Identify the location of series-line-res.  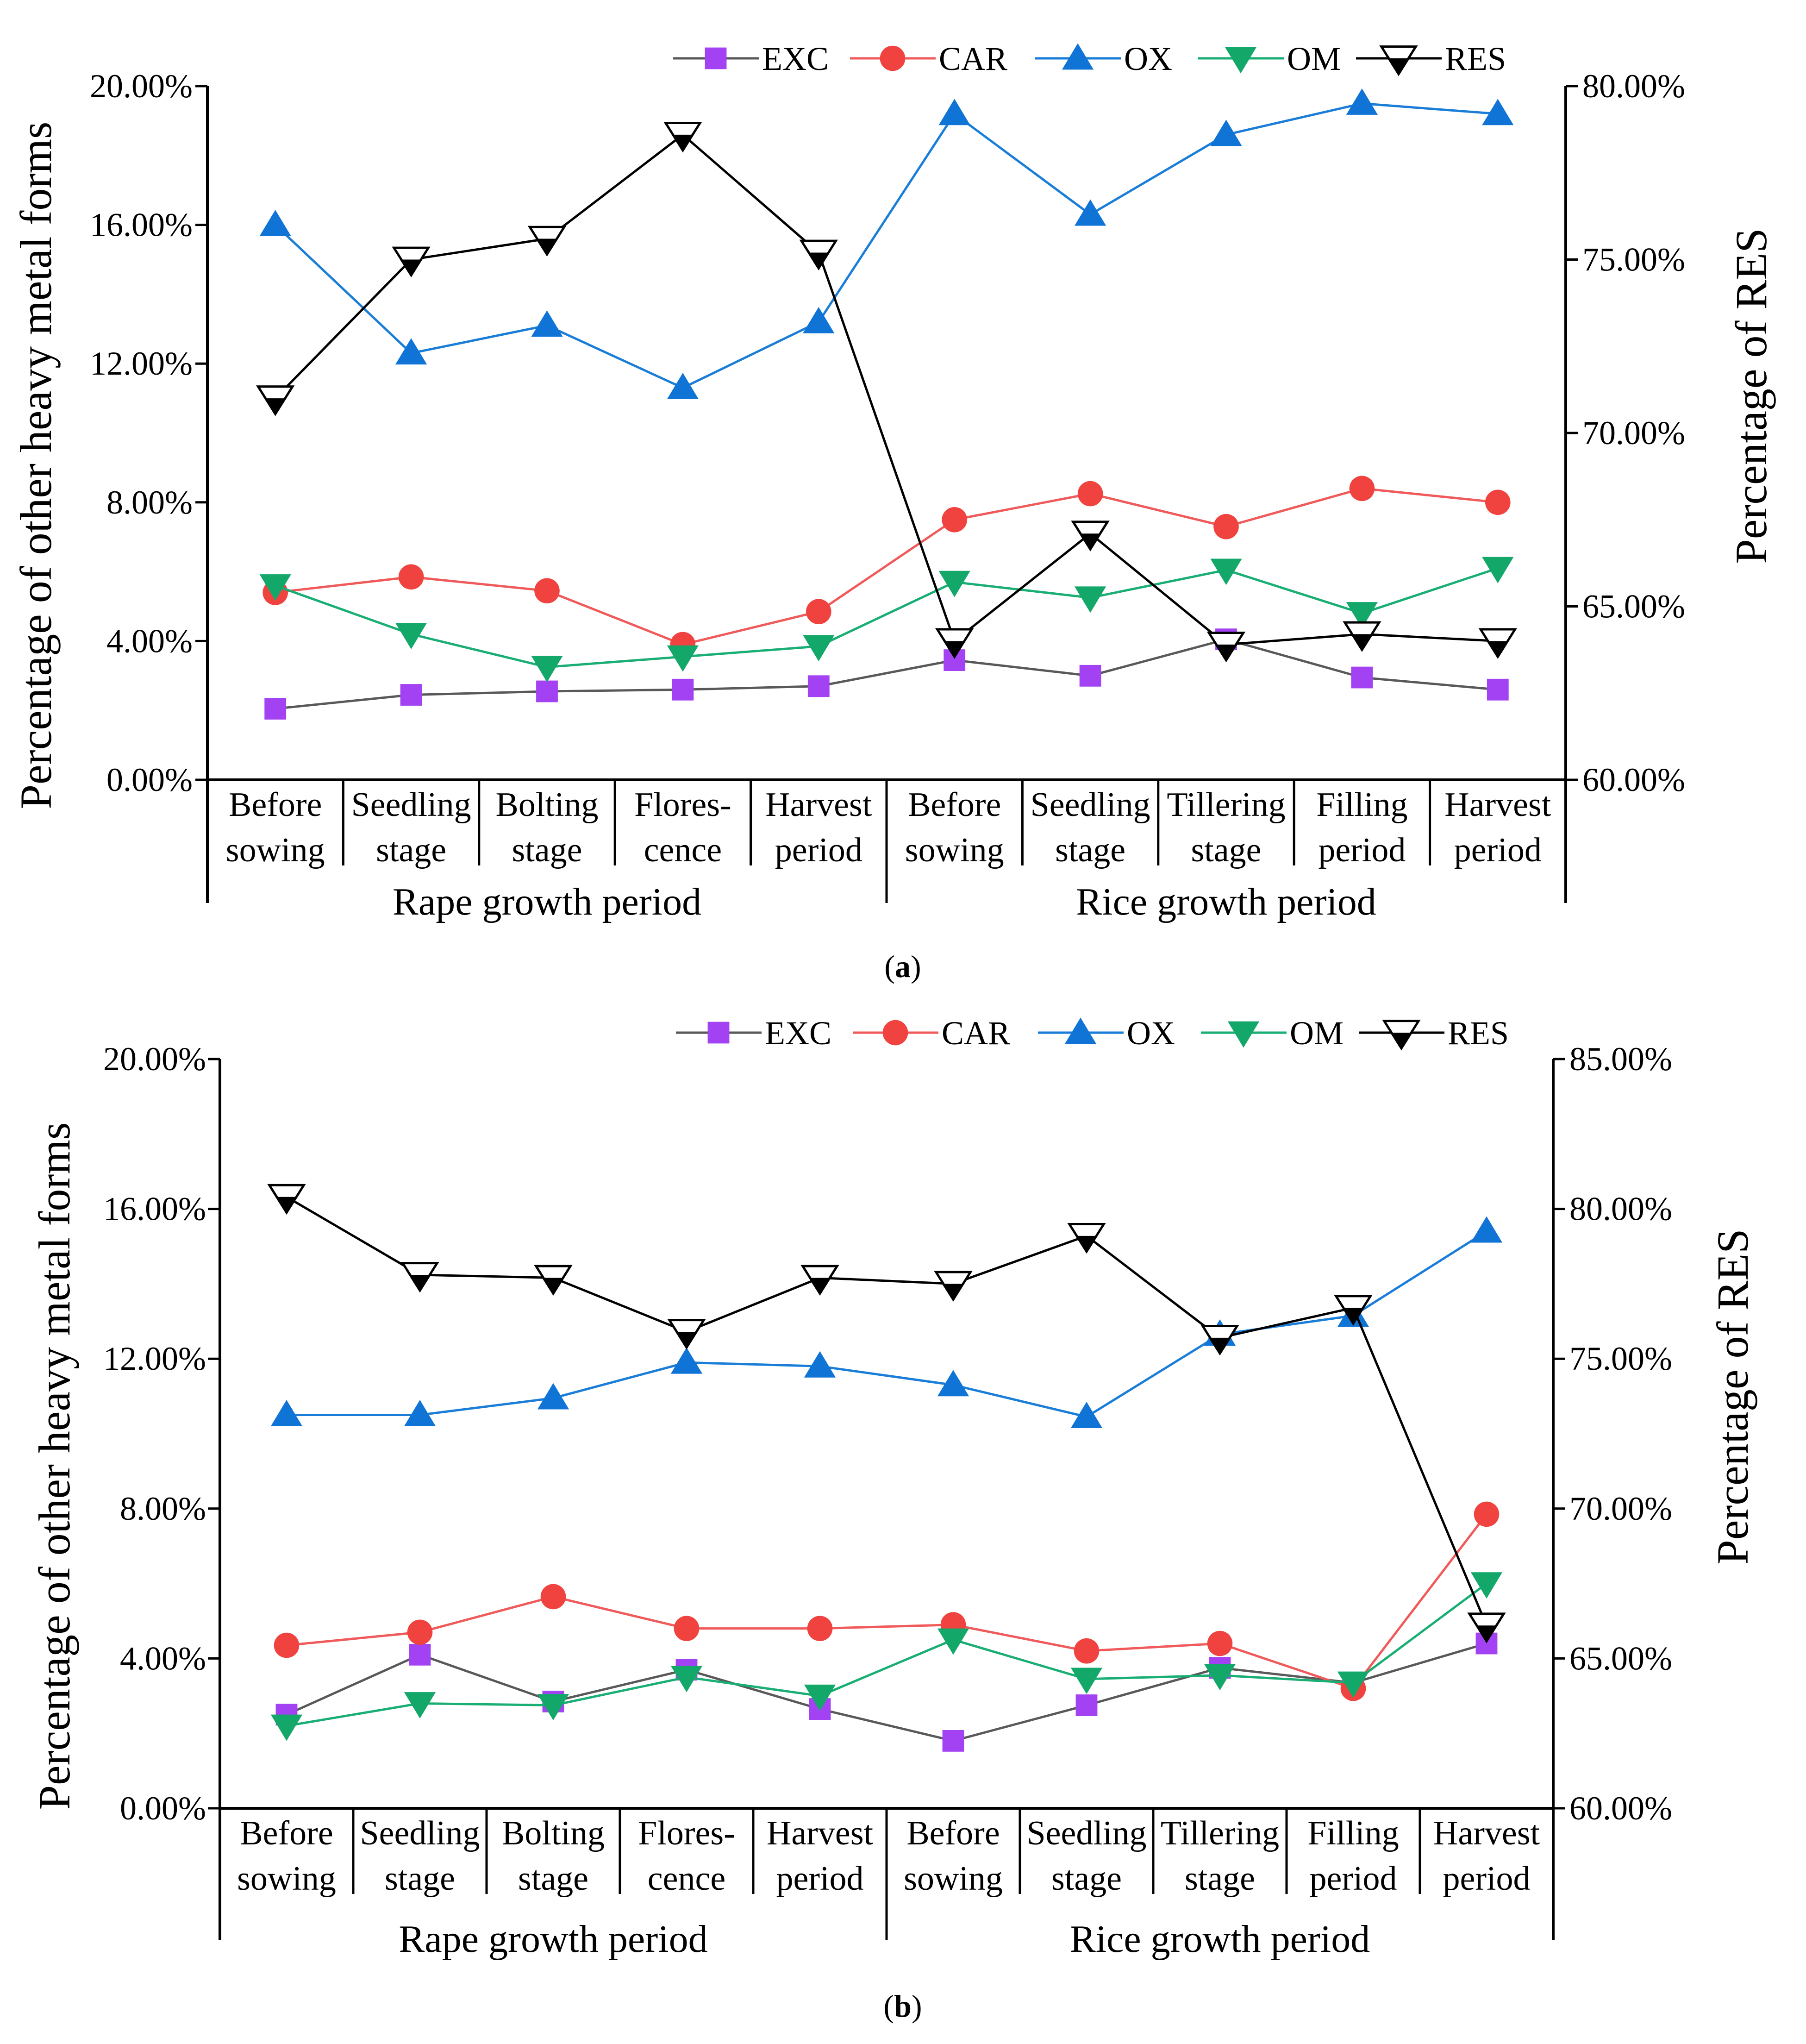
(887, 1411).